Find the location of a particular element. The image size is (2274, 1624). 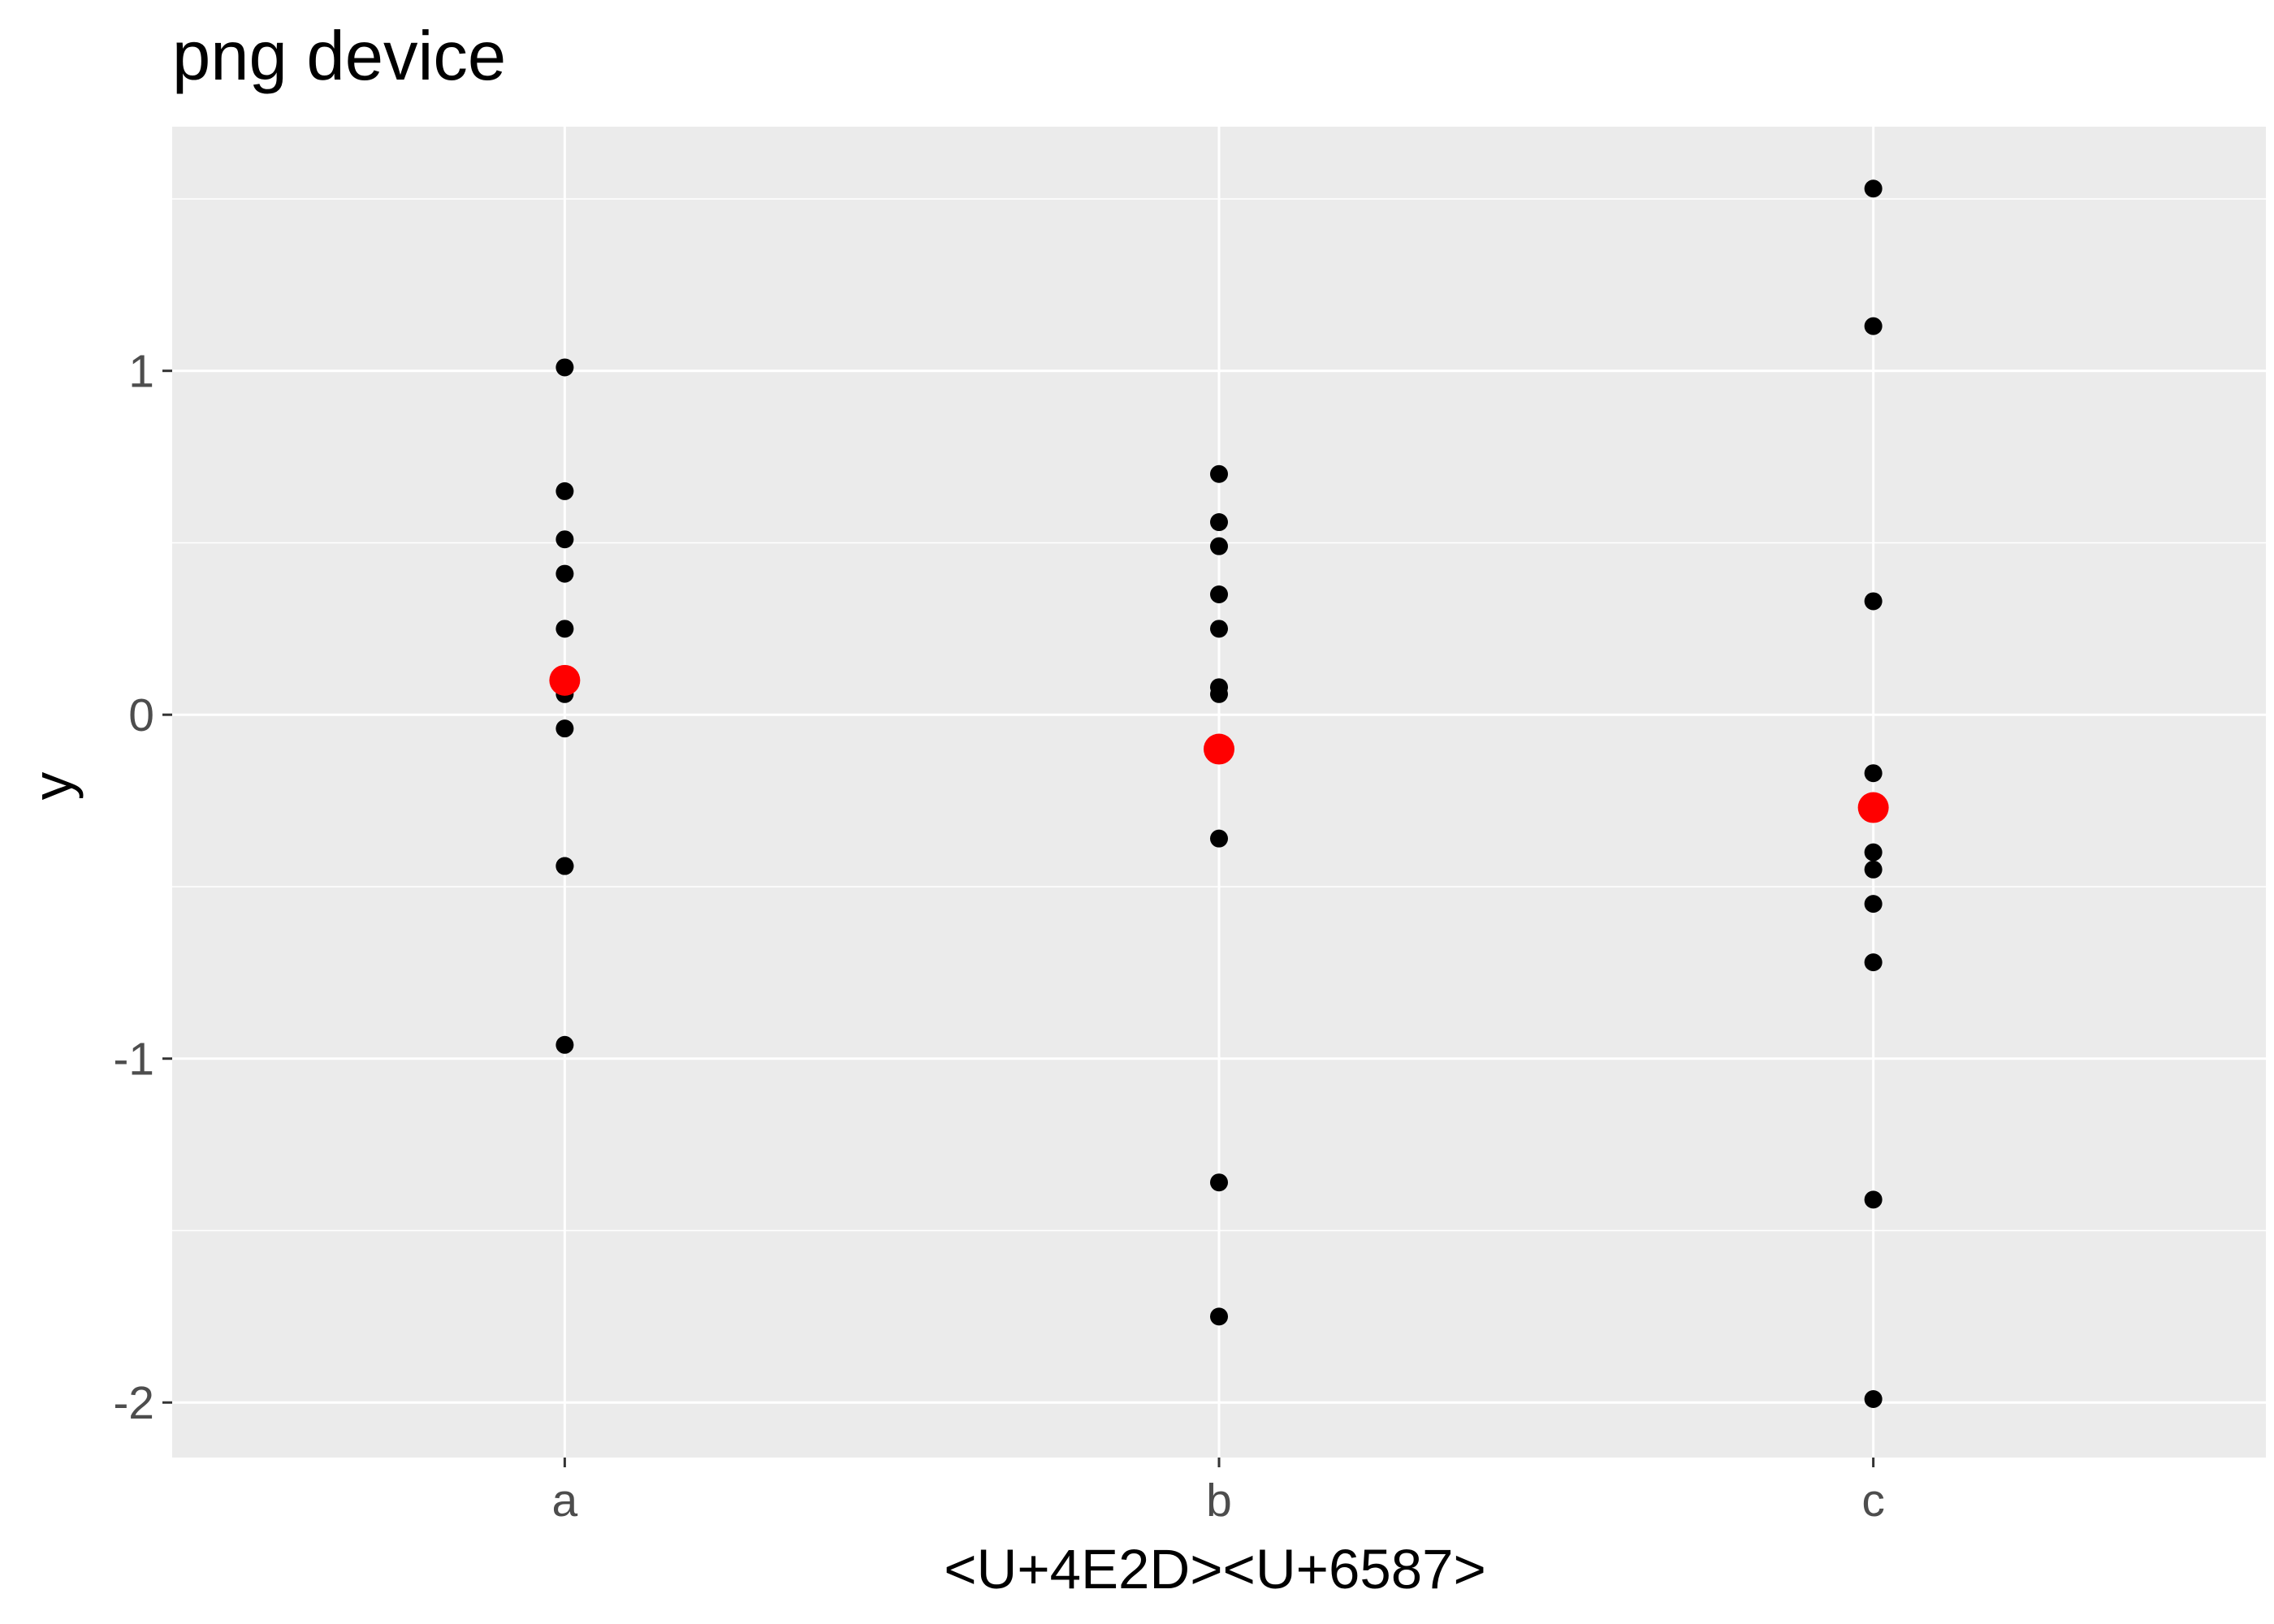

x-tick-label: b is located at coordinates (1219, 1501).